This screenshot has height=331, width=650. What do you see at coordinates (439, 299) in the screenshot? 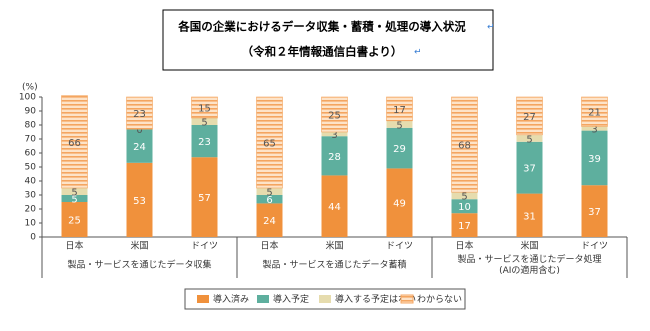
I see `legend-label: わからない` at bounding box center [439, 299].